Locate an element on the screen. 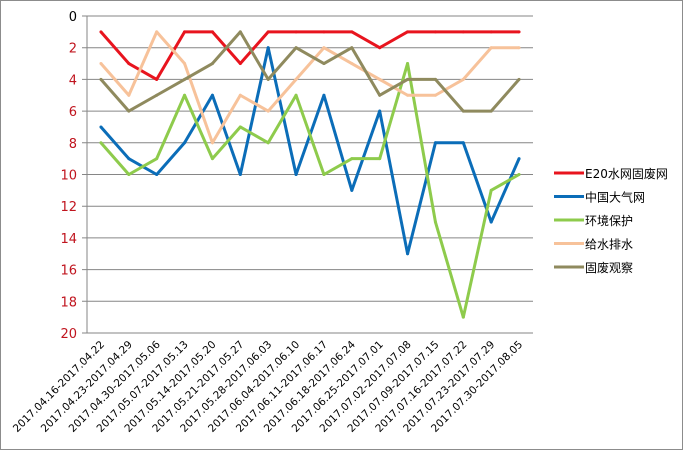 The image size is (683, 451). legend-label: E20水网固废网 is located at coordinates (626, 173).